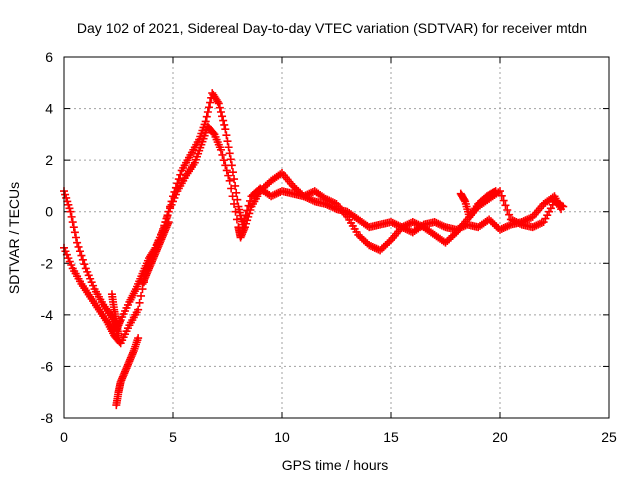 This screenshot has width=640, height=480. Describe the element at coordinates (49, 212) in the screenshot. I see `y-tick-label: 0` at that location.